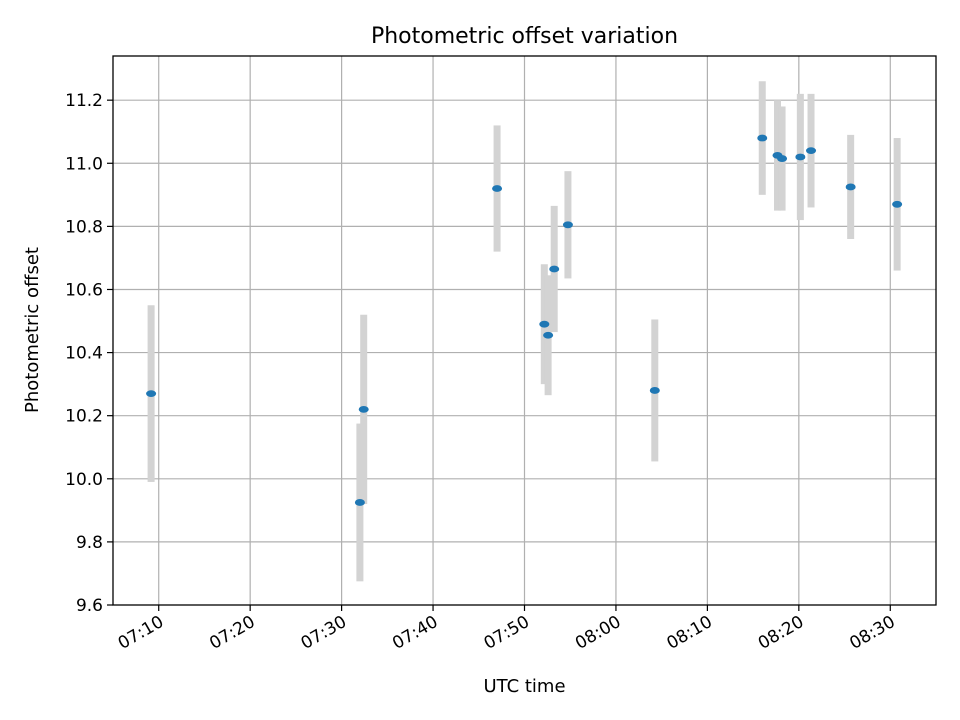 The image size is (960, 720). I want to click on y-tick-label: 10.2, so click(84, 417).